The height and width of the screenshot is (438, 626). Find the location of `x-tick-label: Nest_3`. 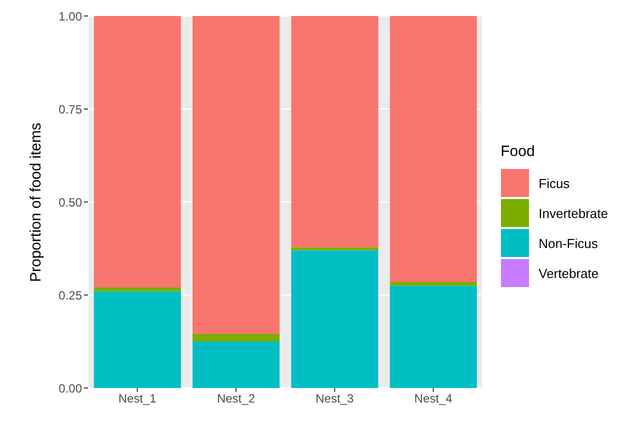

x-tick-label: Nest_3 is located at coordinates (335, 399).